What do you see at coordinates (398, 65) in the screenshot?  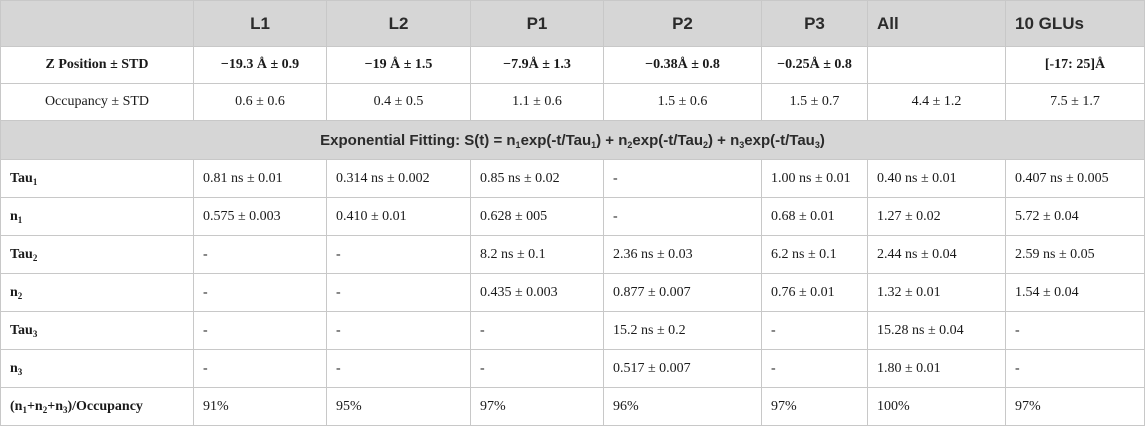 I see `table-cell: −19 Å ± 1.5` at bounding box center [398, 65].